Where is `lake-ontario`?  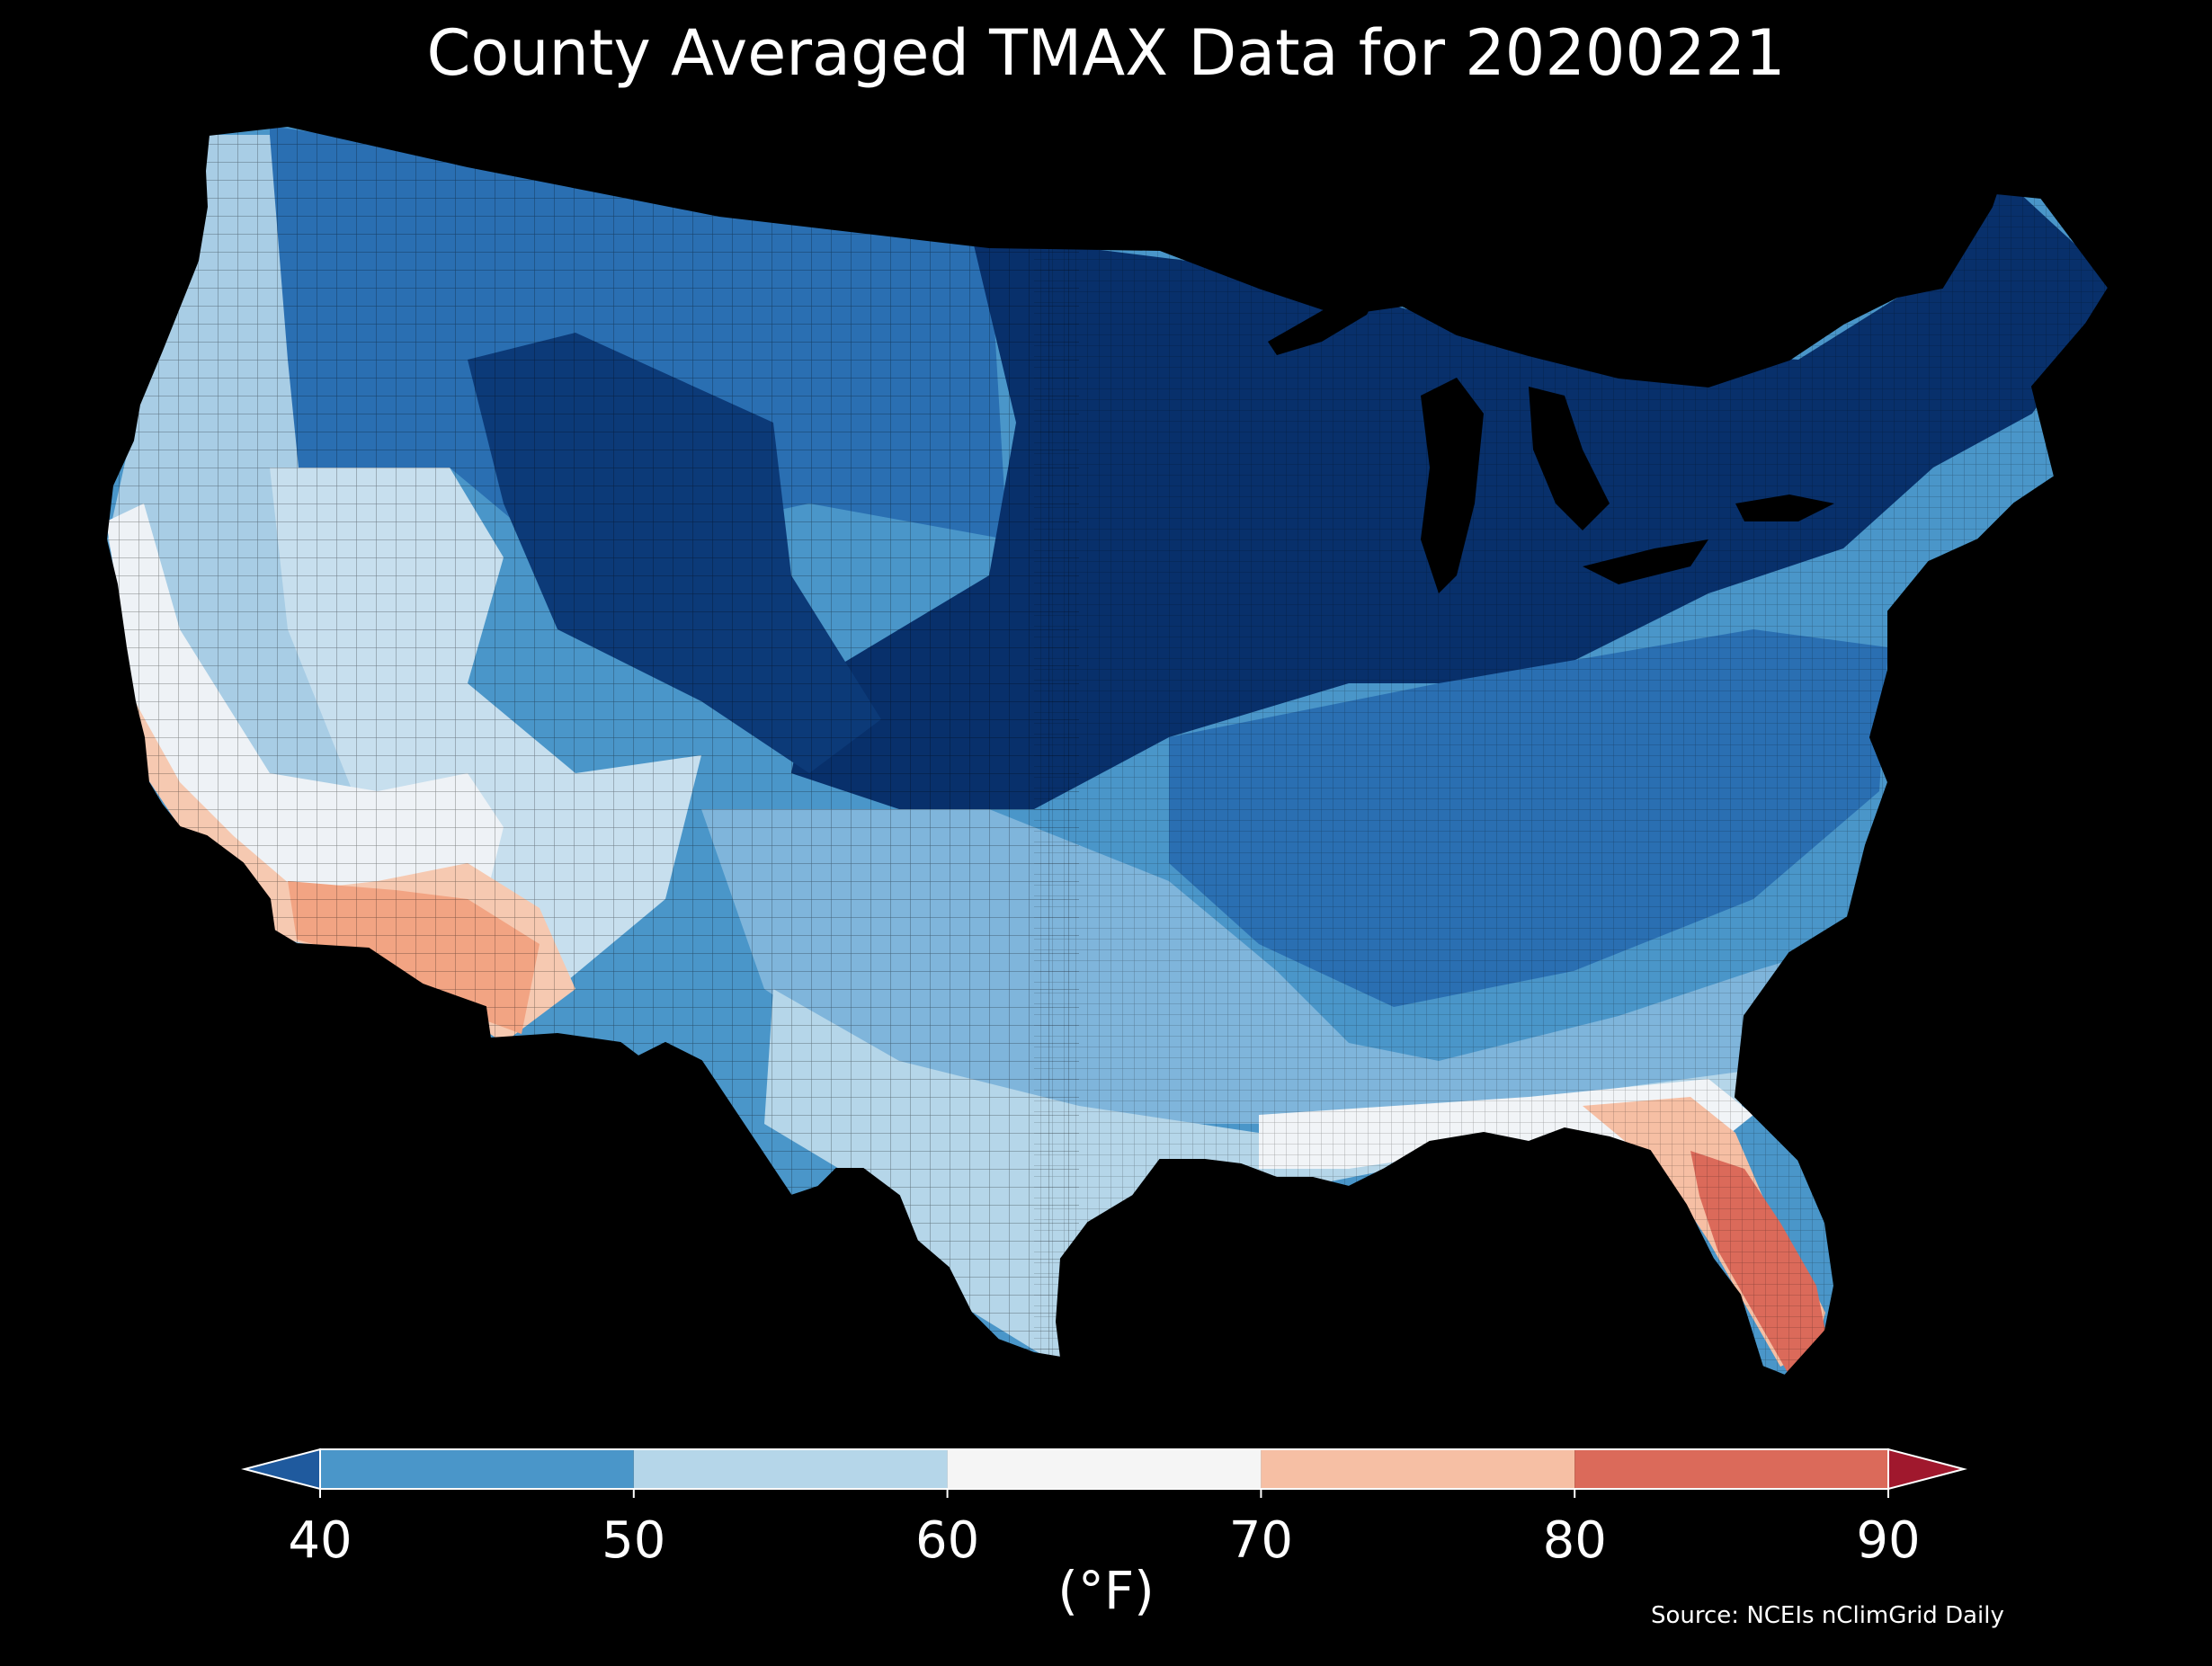 lake-ontario is located at coordinates (1784, 507).